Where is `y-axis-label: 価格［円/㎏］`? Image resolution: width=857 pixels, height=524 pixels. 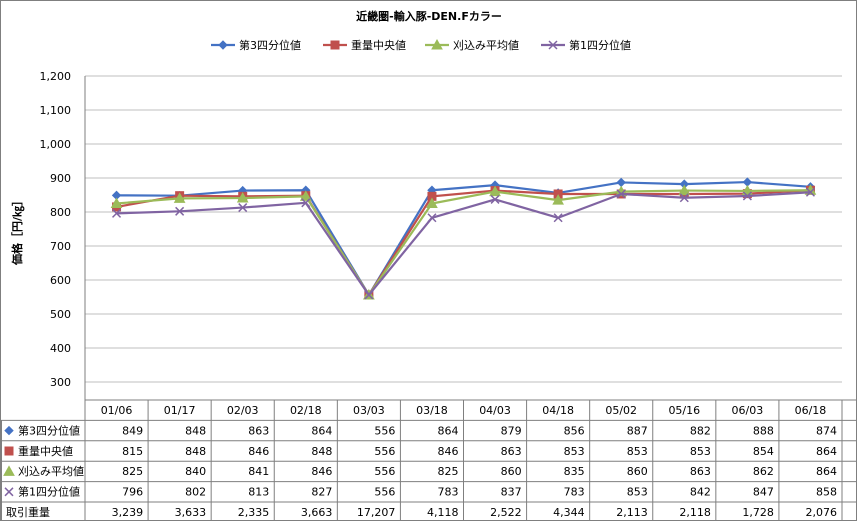
y-axis-label: 価格［円/㎏］ is located at coordinates (17, 230).